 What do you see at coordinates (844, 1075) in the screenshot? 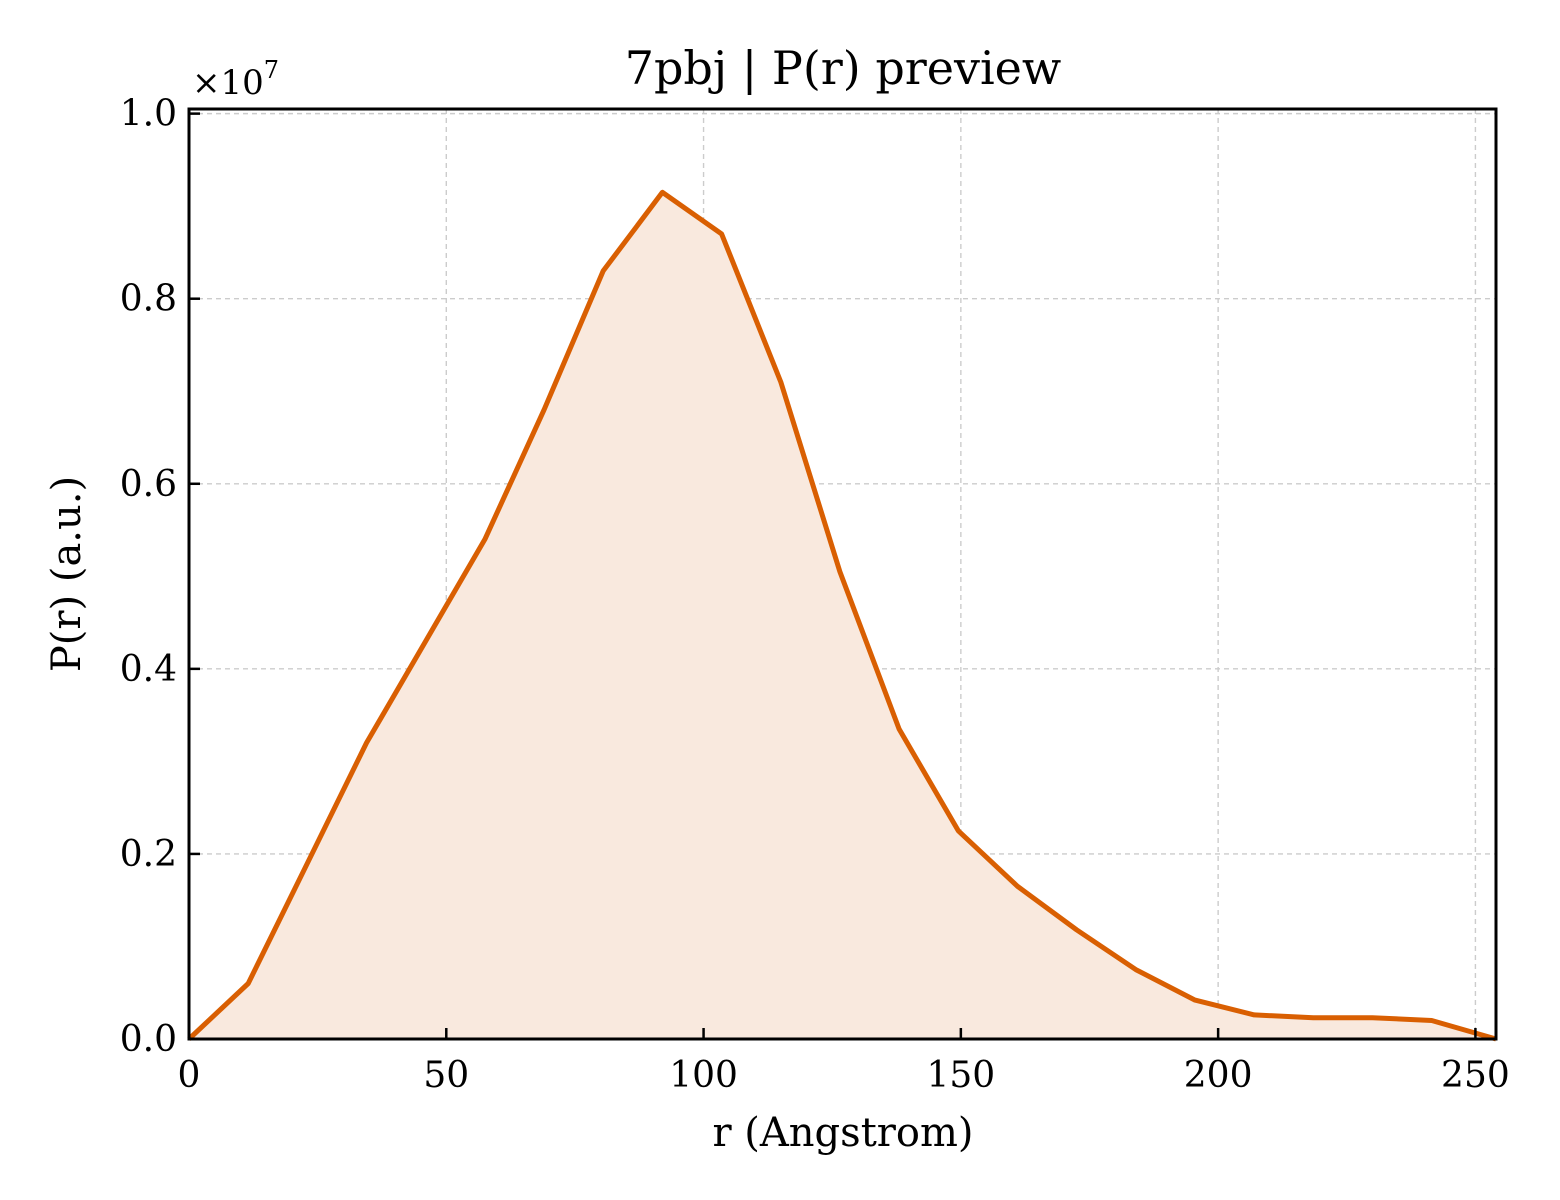
I see `x-tick-labels: 0 50 100 150 200 250` at bounding box center [844, 1075].